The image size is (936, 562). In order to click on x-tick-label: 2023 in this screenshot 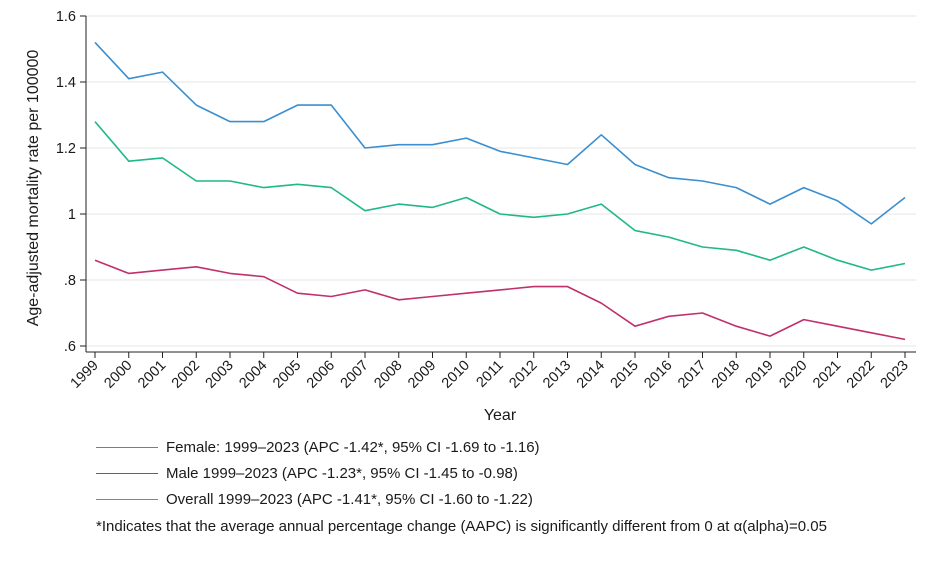, I will do `click(895, 375)`.